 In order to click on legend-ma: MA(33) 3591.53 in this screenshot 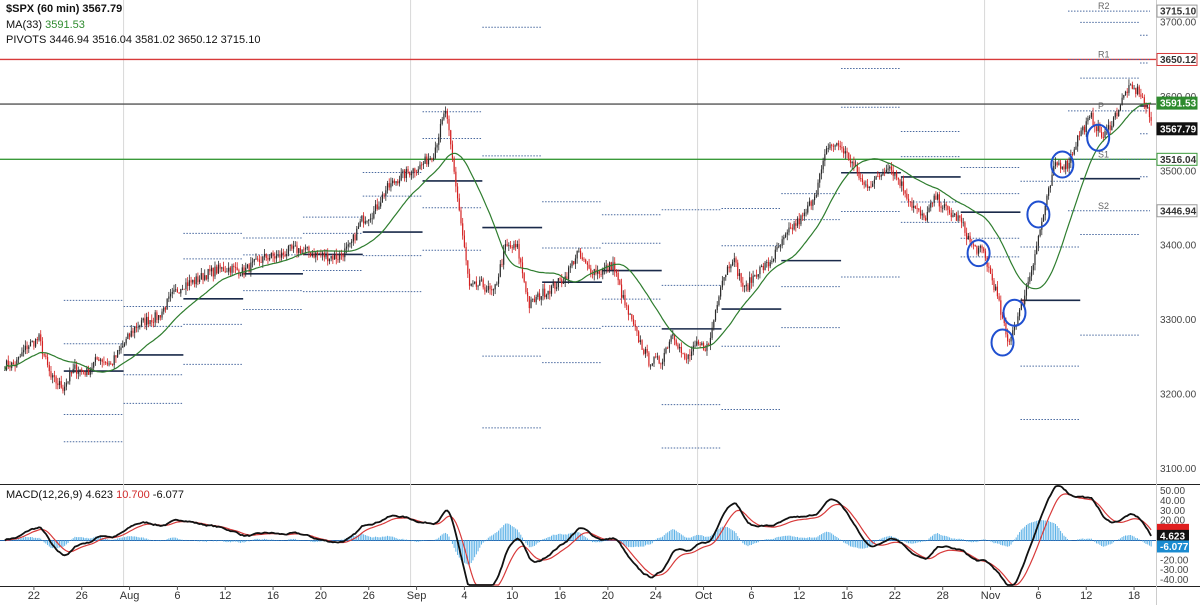, I will do `click(45, 25)`.